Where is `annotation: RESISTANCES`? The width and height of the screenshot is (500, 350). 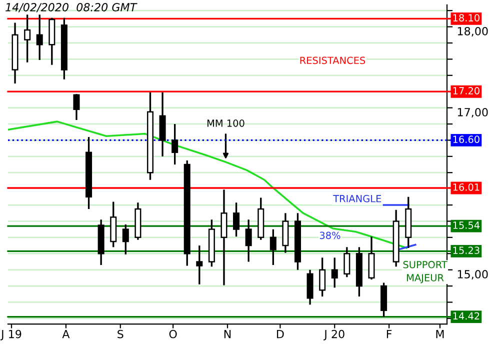 annotation: RESISTANCES is located at coordinates (333, 60).